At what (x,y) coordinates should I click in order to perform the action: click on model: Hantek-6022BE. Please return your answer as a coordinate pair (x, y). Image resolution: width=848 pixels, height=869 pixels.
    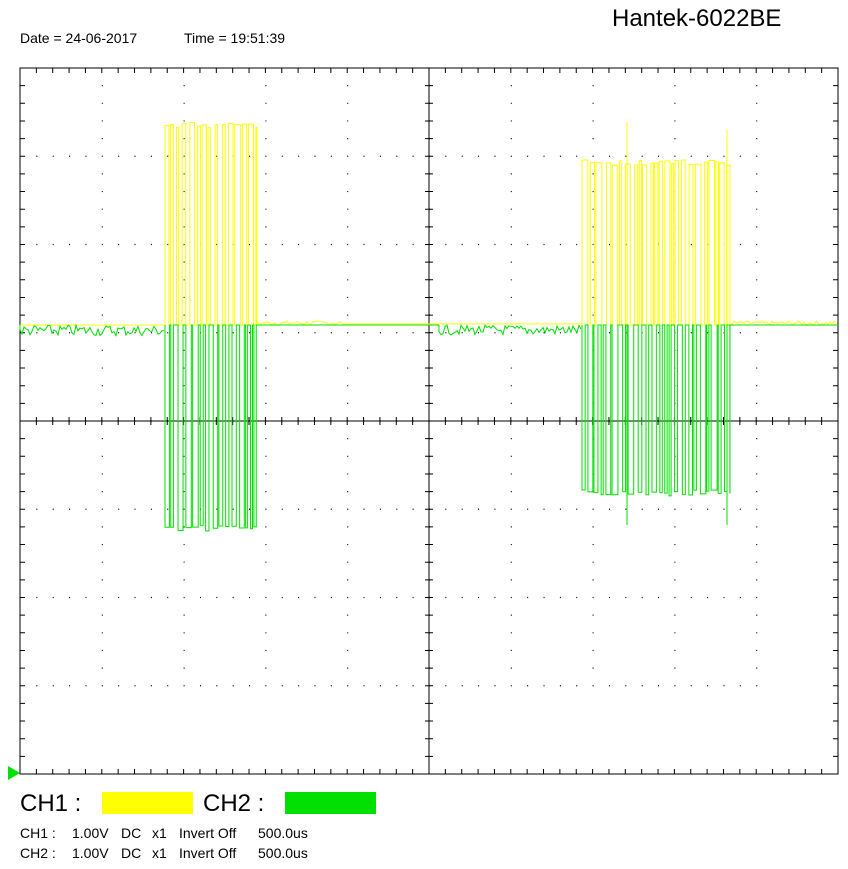
    Looking at the image, I should click on (696, 18).